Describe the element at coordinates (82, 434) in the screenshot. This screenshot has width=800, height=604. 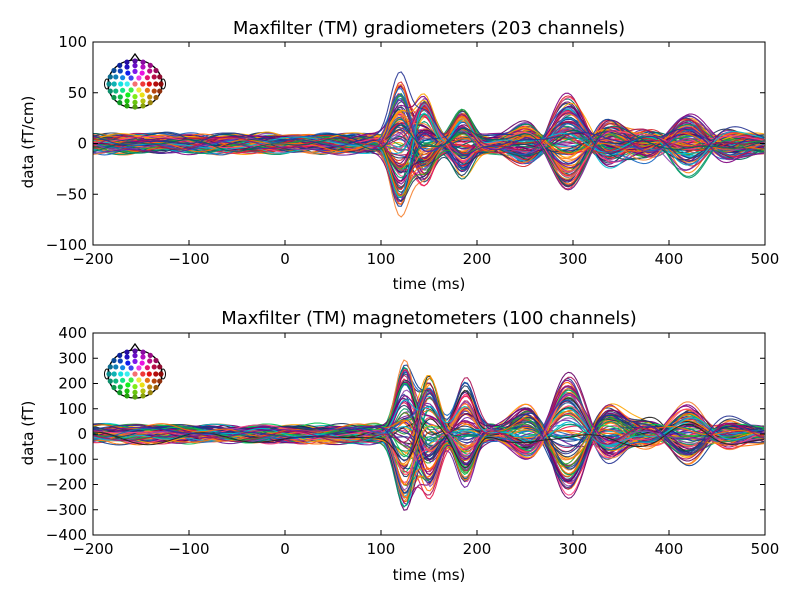
I see `magnetometer-ytick-label: 0` at that location.